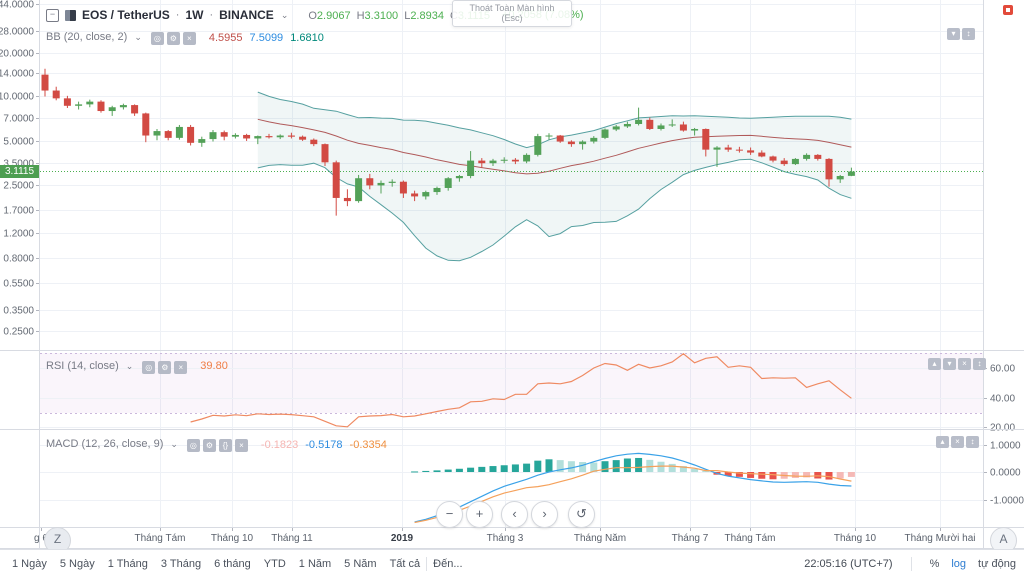 This screenshot has width=1024, height=576. Describe the element at coordinates (266, 38) in the screenshot. I see `indicator-value: 7.5099` at that location.